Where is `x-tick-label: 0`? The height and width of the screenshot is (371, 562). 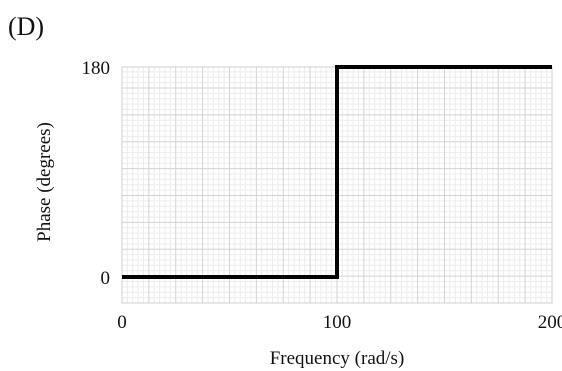 x-tick-label: 0 is located at coordinates (122, 322).